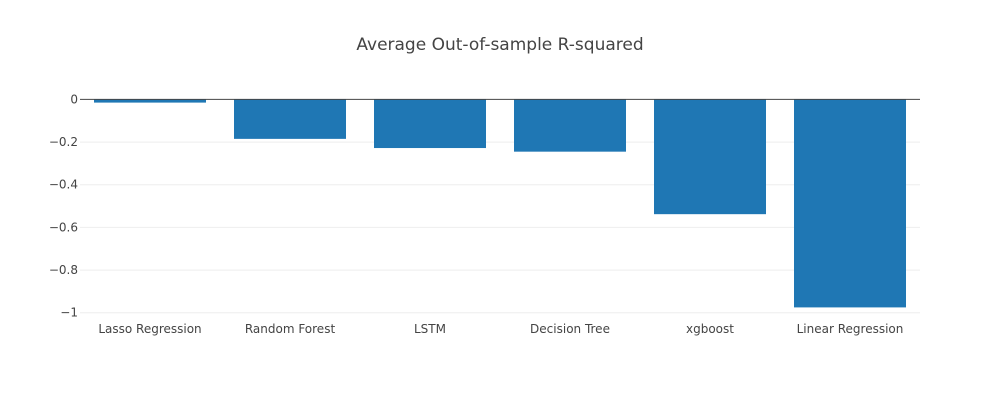 The image size is (1000, 400). Describe the element at coordinates (710, 157) in the screenshot. I see `bar-xgboost` at that location.